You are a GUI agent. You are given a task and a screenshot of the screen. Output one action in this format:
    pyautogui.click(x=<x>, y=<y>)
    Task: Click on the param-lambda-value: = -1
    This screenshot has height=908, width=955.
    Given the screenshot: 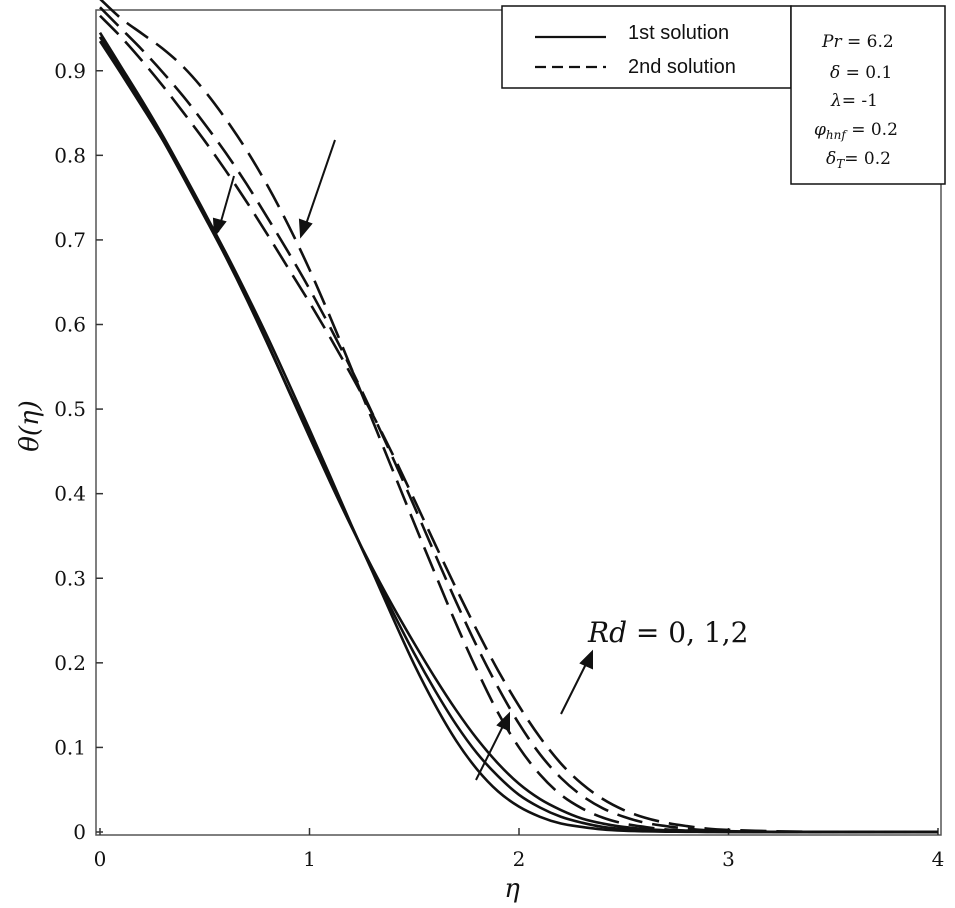 What is the action you would take?
    pyautogui.click(x=860, y=101)
    